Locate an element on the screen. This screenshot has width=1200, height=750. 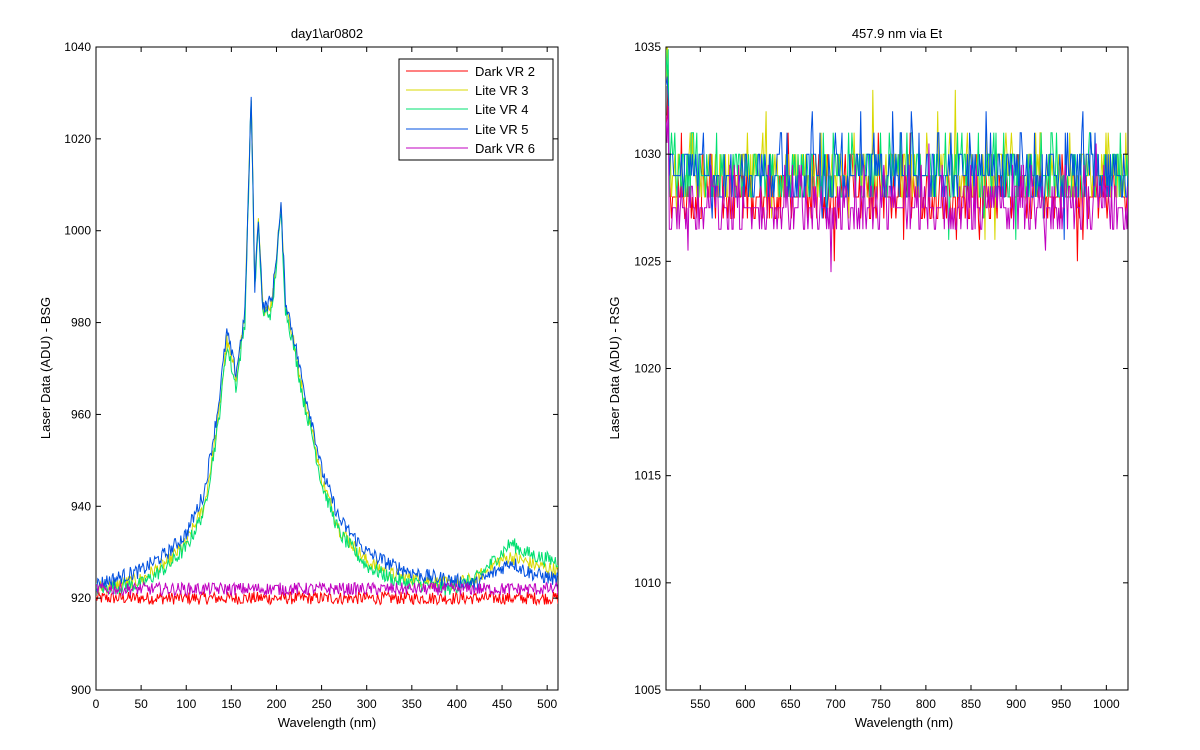
x-tick-label: 200 is located at coordinates (276, 704).